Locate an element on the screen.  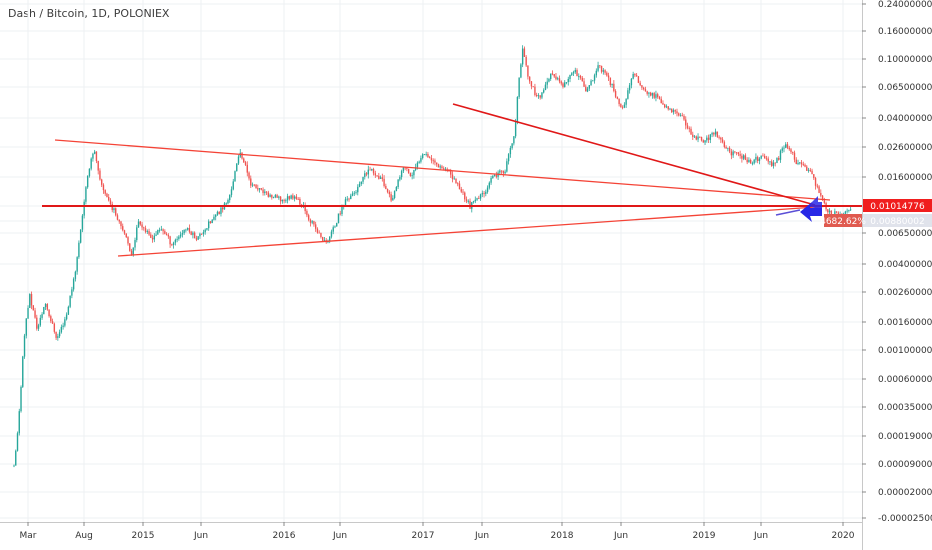
neutral-tag-label: 0.00880002 is located at coordinates (897, 222).